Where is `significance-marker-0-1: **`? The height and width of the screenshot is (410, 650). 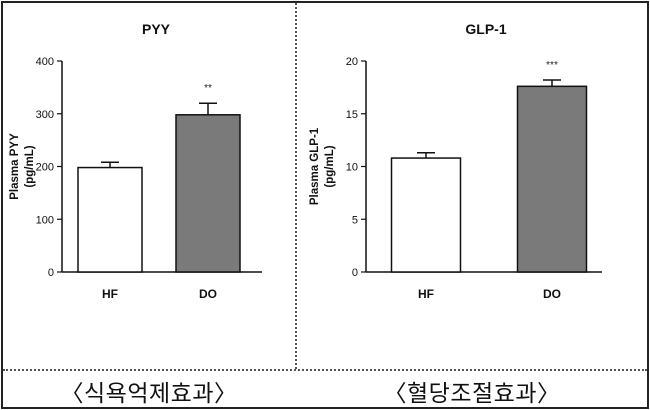 significance-marker-0-1: ** is located at coordinates (208, 88).